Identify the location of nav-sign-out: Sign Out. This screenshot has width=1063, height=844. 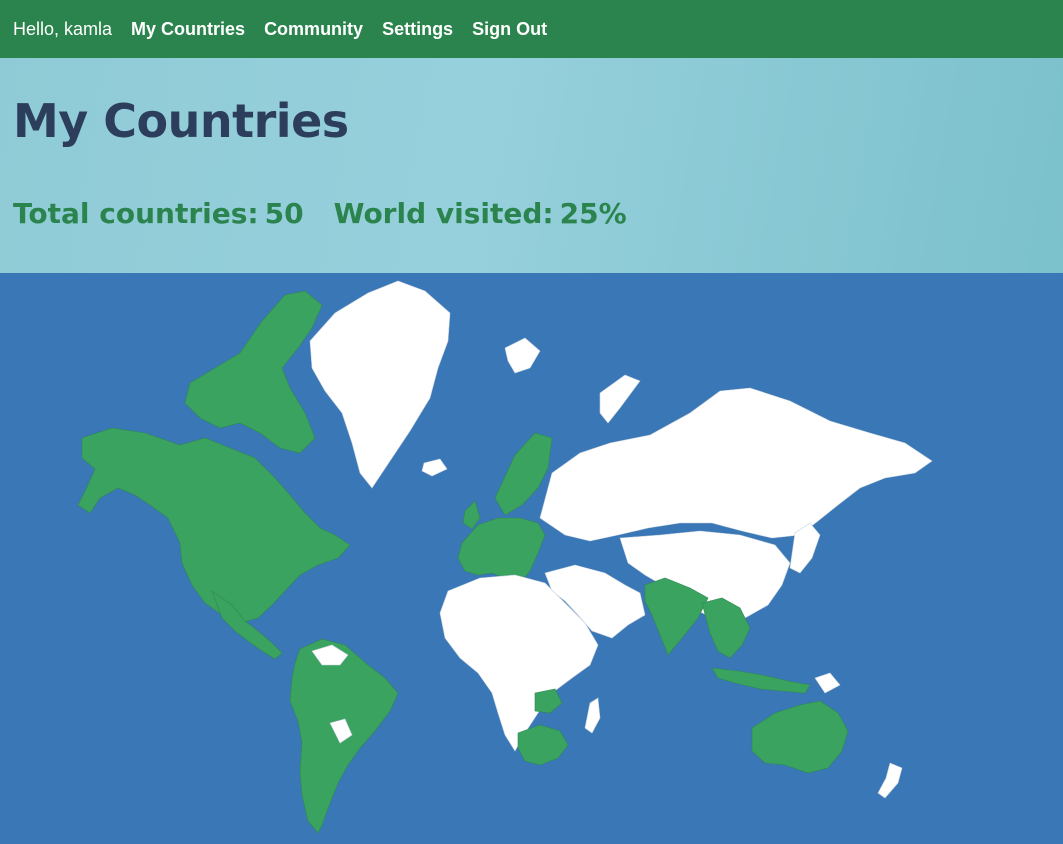
(510, 28).